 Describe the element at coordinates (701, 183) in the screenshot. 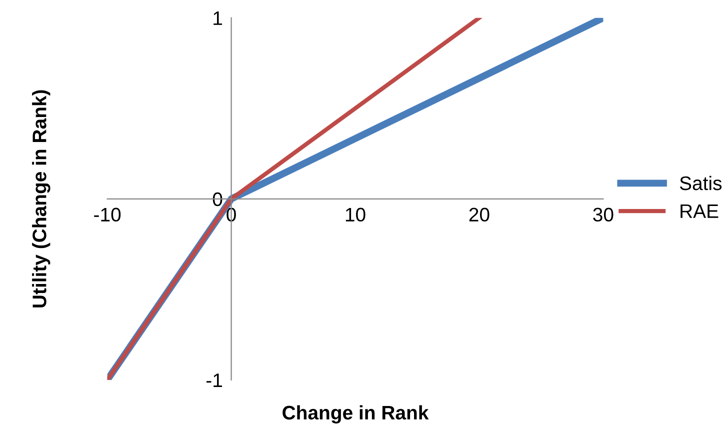

I see `legend-label: Satis` at that location.